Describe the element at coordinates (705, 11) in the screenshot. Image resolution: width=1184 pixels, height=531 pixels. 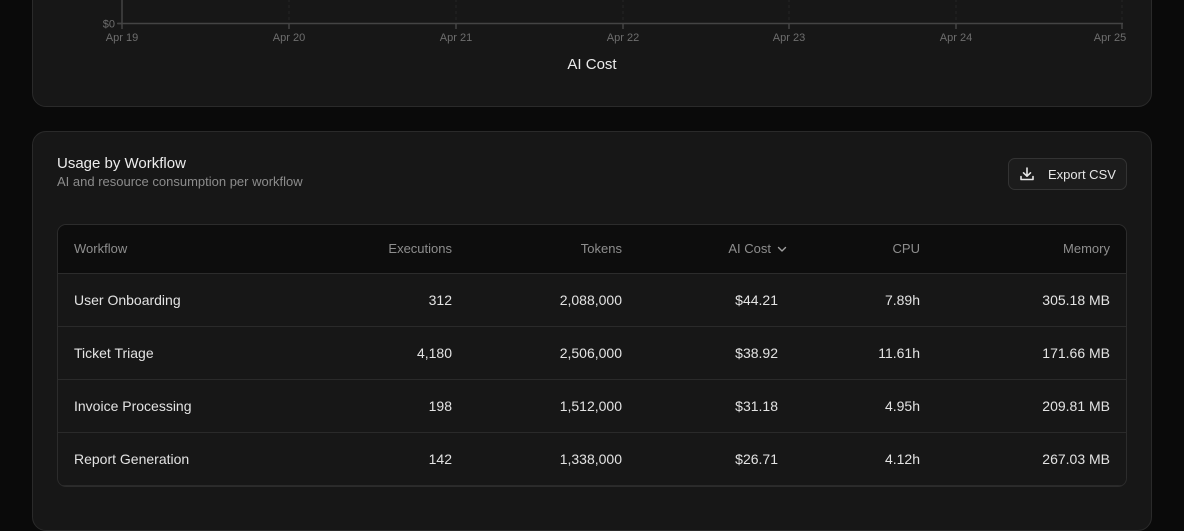
I see `grid-lines` at that location.